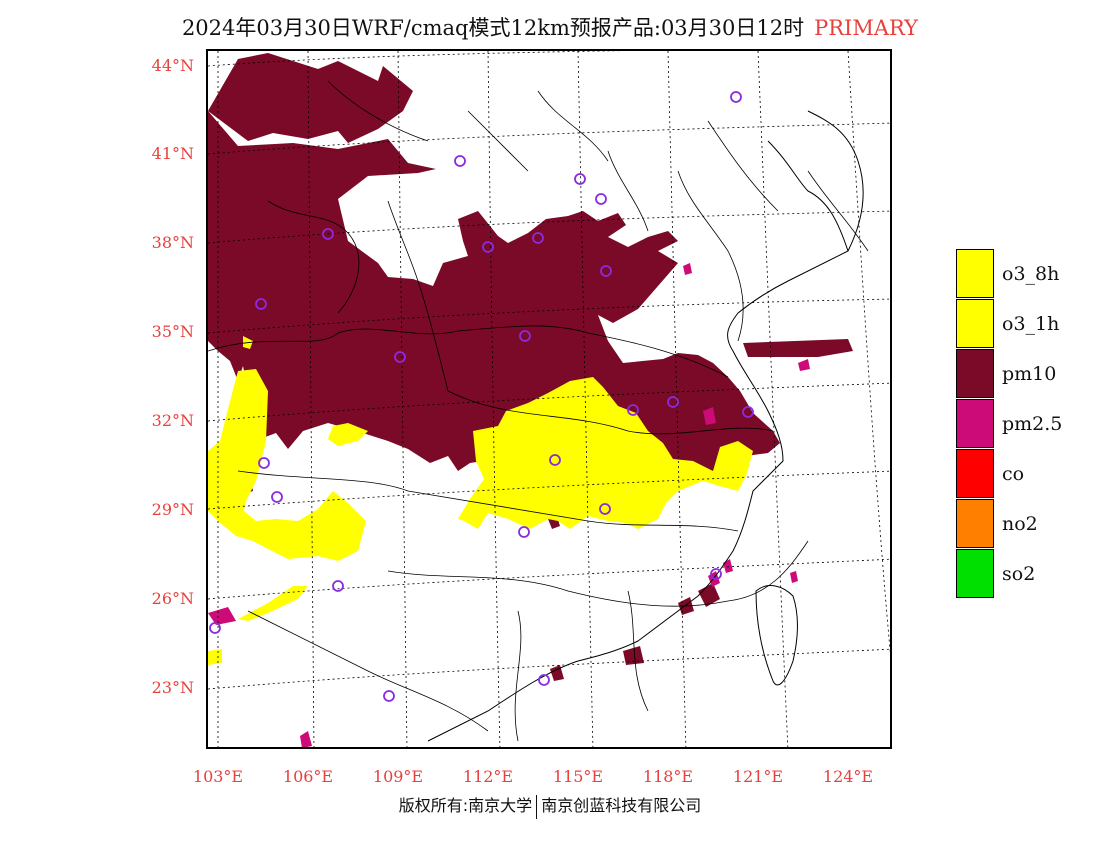  I want to click on copyright-left: 版权所有:南京大学, so click(465, 805).